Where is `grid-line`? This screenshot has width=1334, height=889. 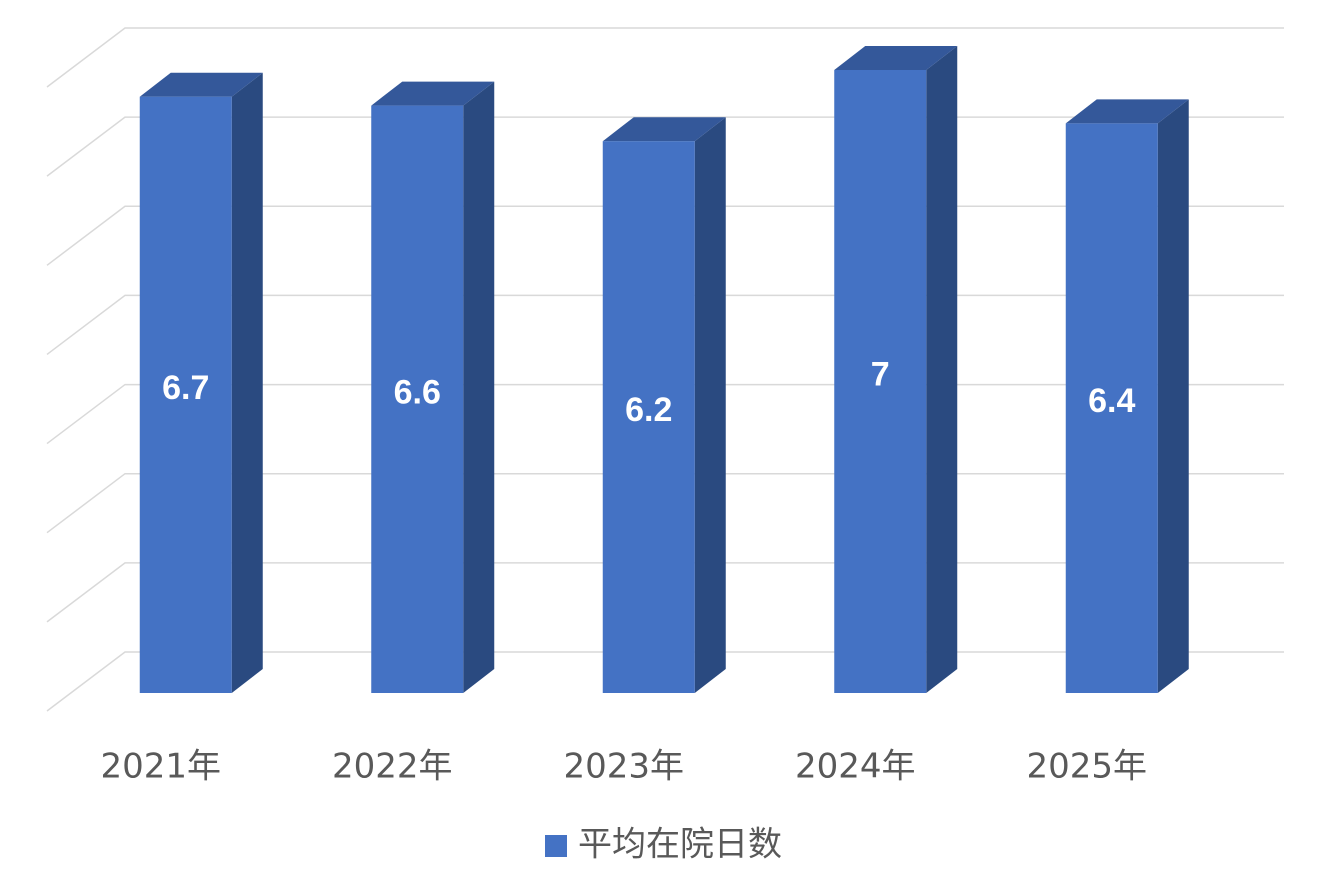
grid-line is located at coordinates (665, 57).